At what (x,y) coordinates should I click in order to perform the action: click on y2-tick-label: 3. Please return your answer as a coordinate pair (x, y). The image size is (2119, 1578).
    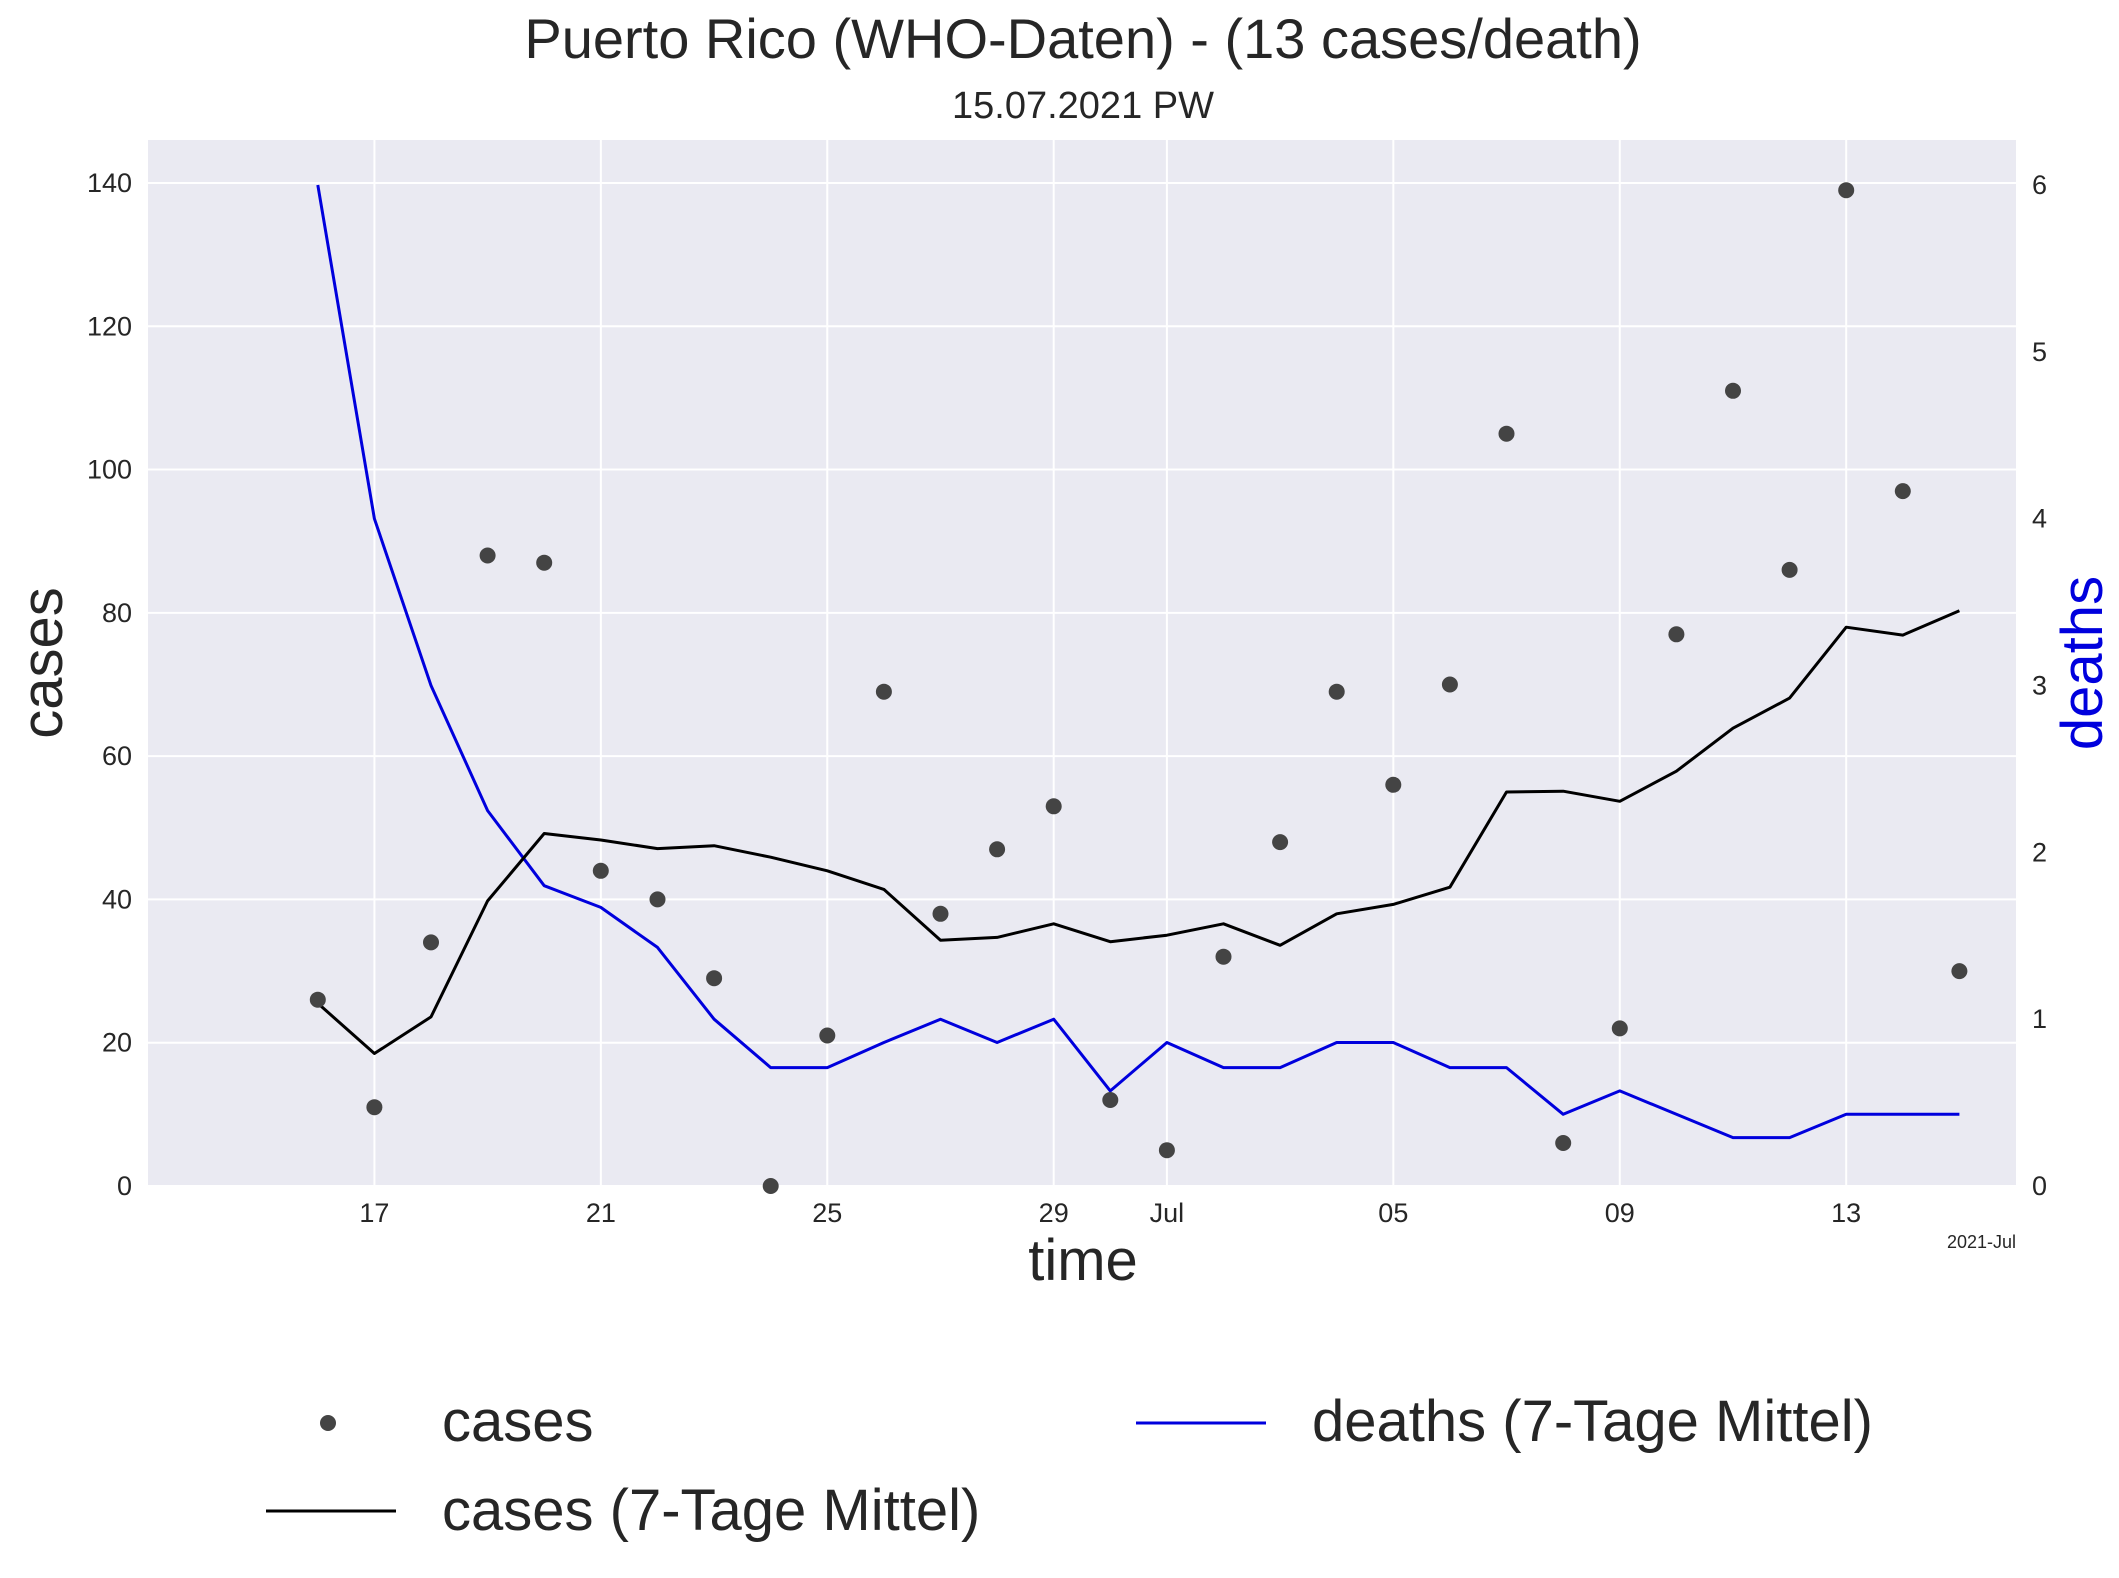
    Looking at the image, I should click on (2039, 686).